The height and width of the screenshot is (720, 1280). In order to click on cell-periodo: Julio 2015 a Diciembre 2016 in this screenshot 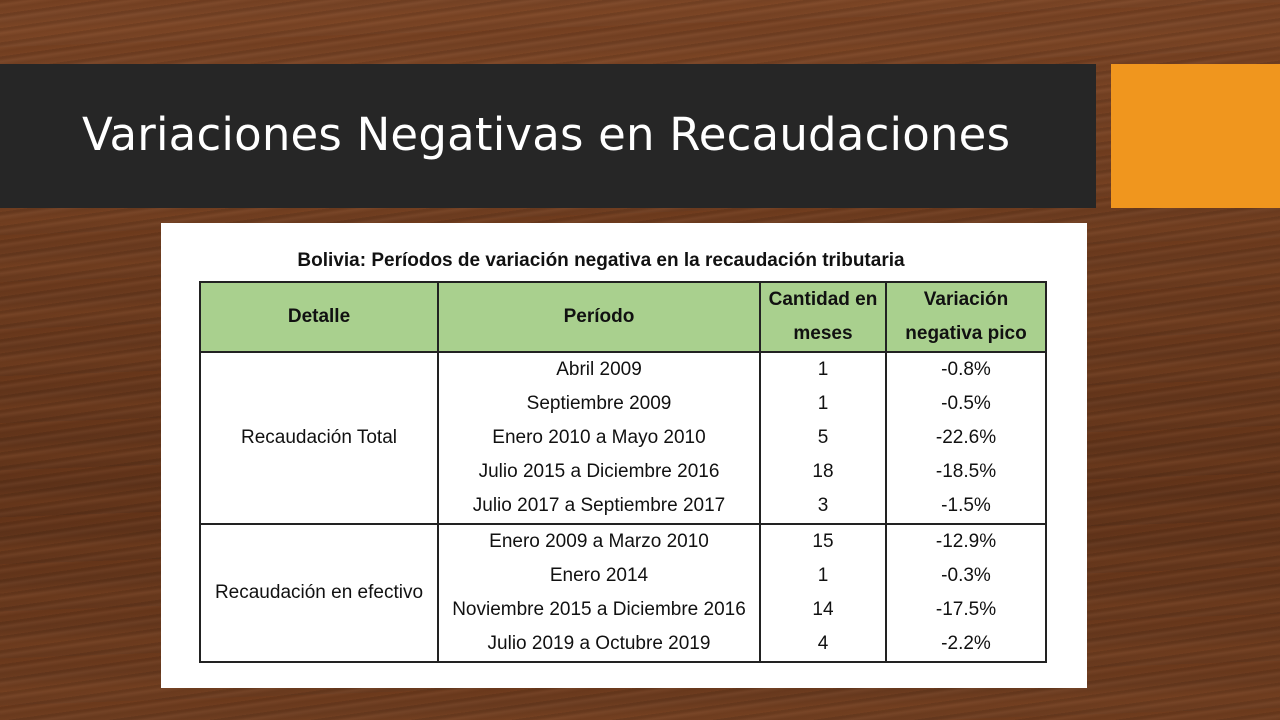, I will do `click(599, 472)`.